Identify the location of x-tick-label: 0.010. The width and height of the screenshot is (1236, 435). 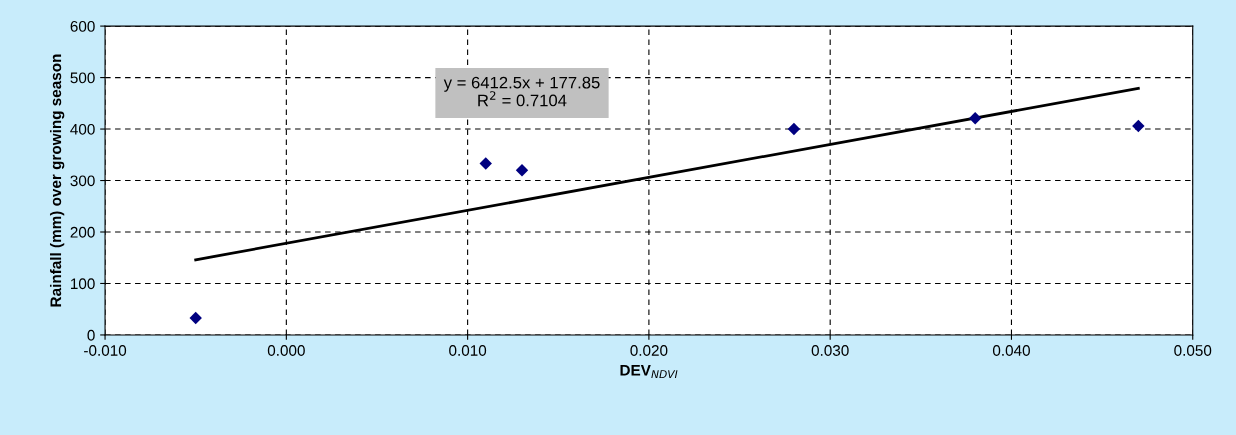
(468, 350).